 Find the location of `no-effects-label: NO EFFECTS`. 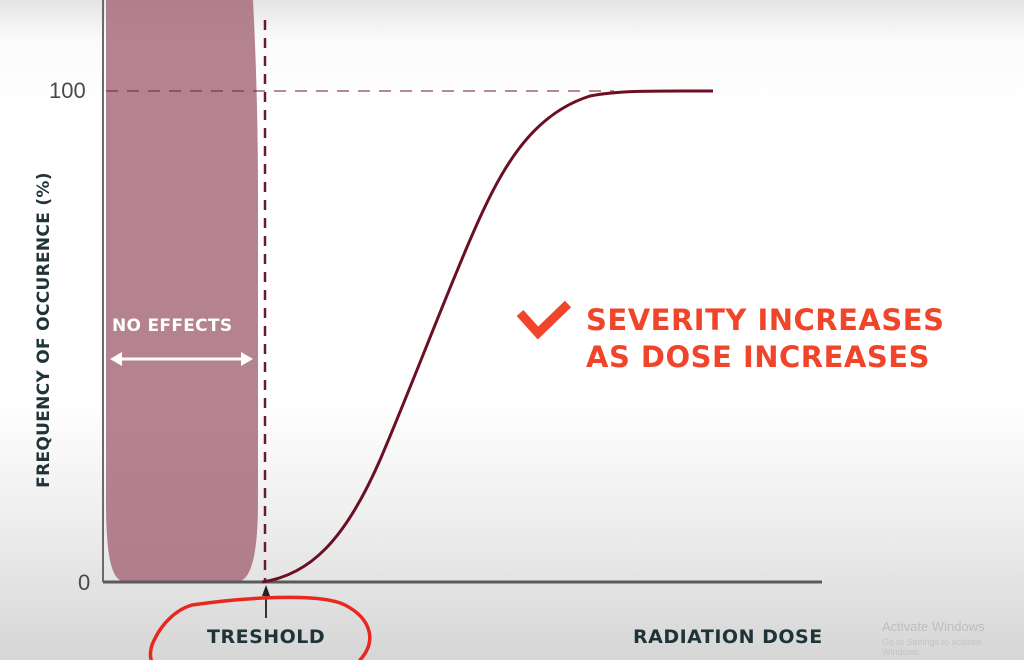

no-effects-label: NO EFFECTS is located at coordinates (172, 326).